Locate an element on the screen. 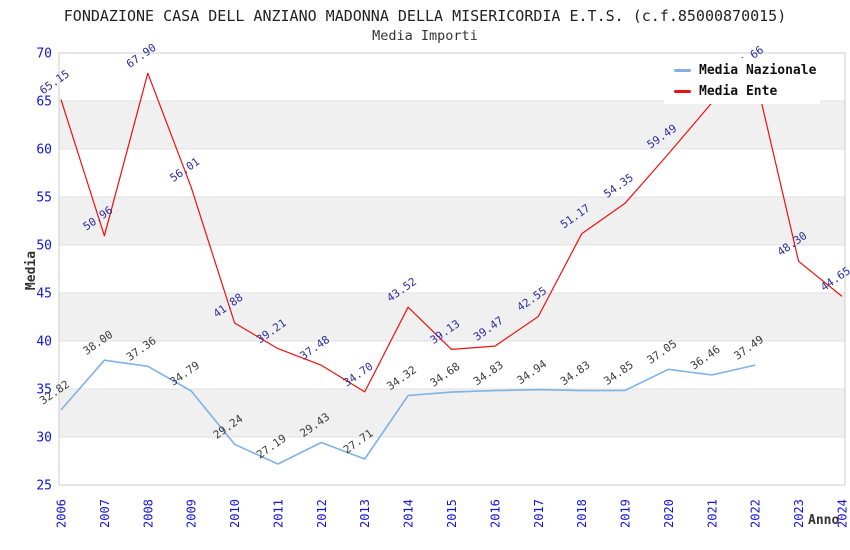 The width and height of the screenshot is (850, 550). x-tick-label: 2011 is located at coordinates (278, 513).